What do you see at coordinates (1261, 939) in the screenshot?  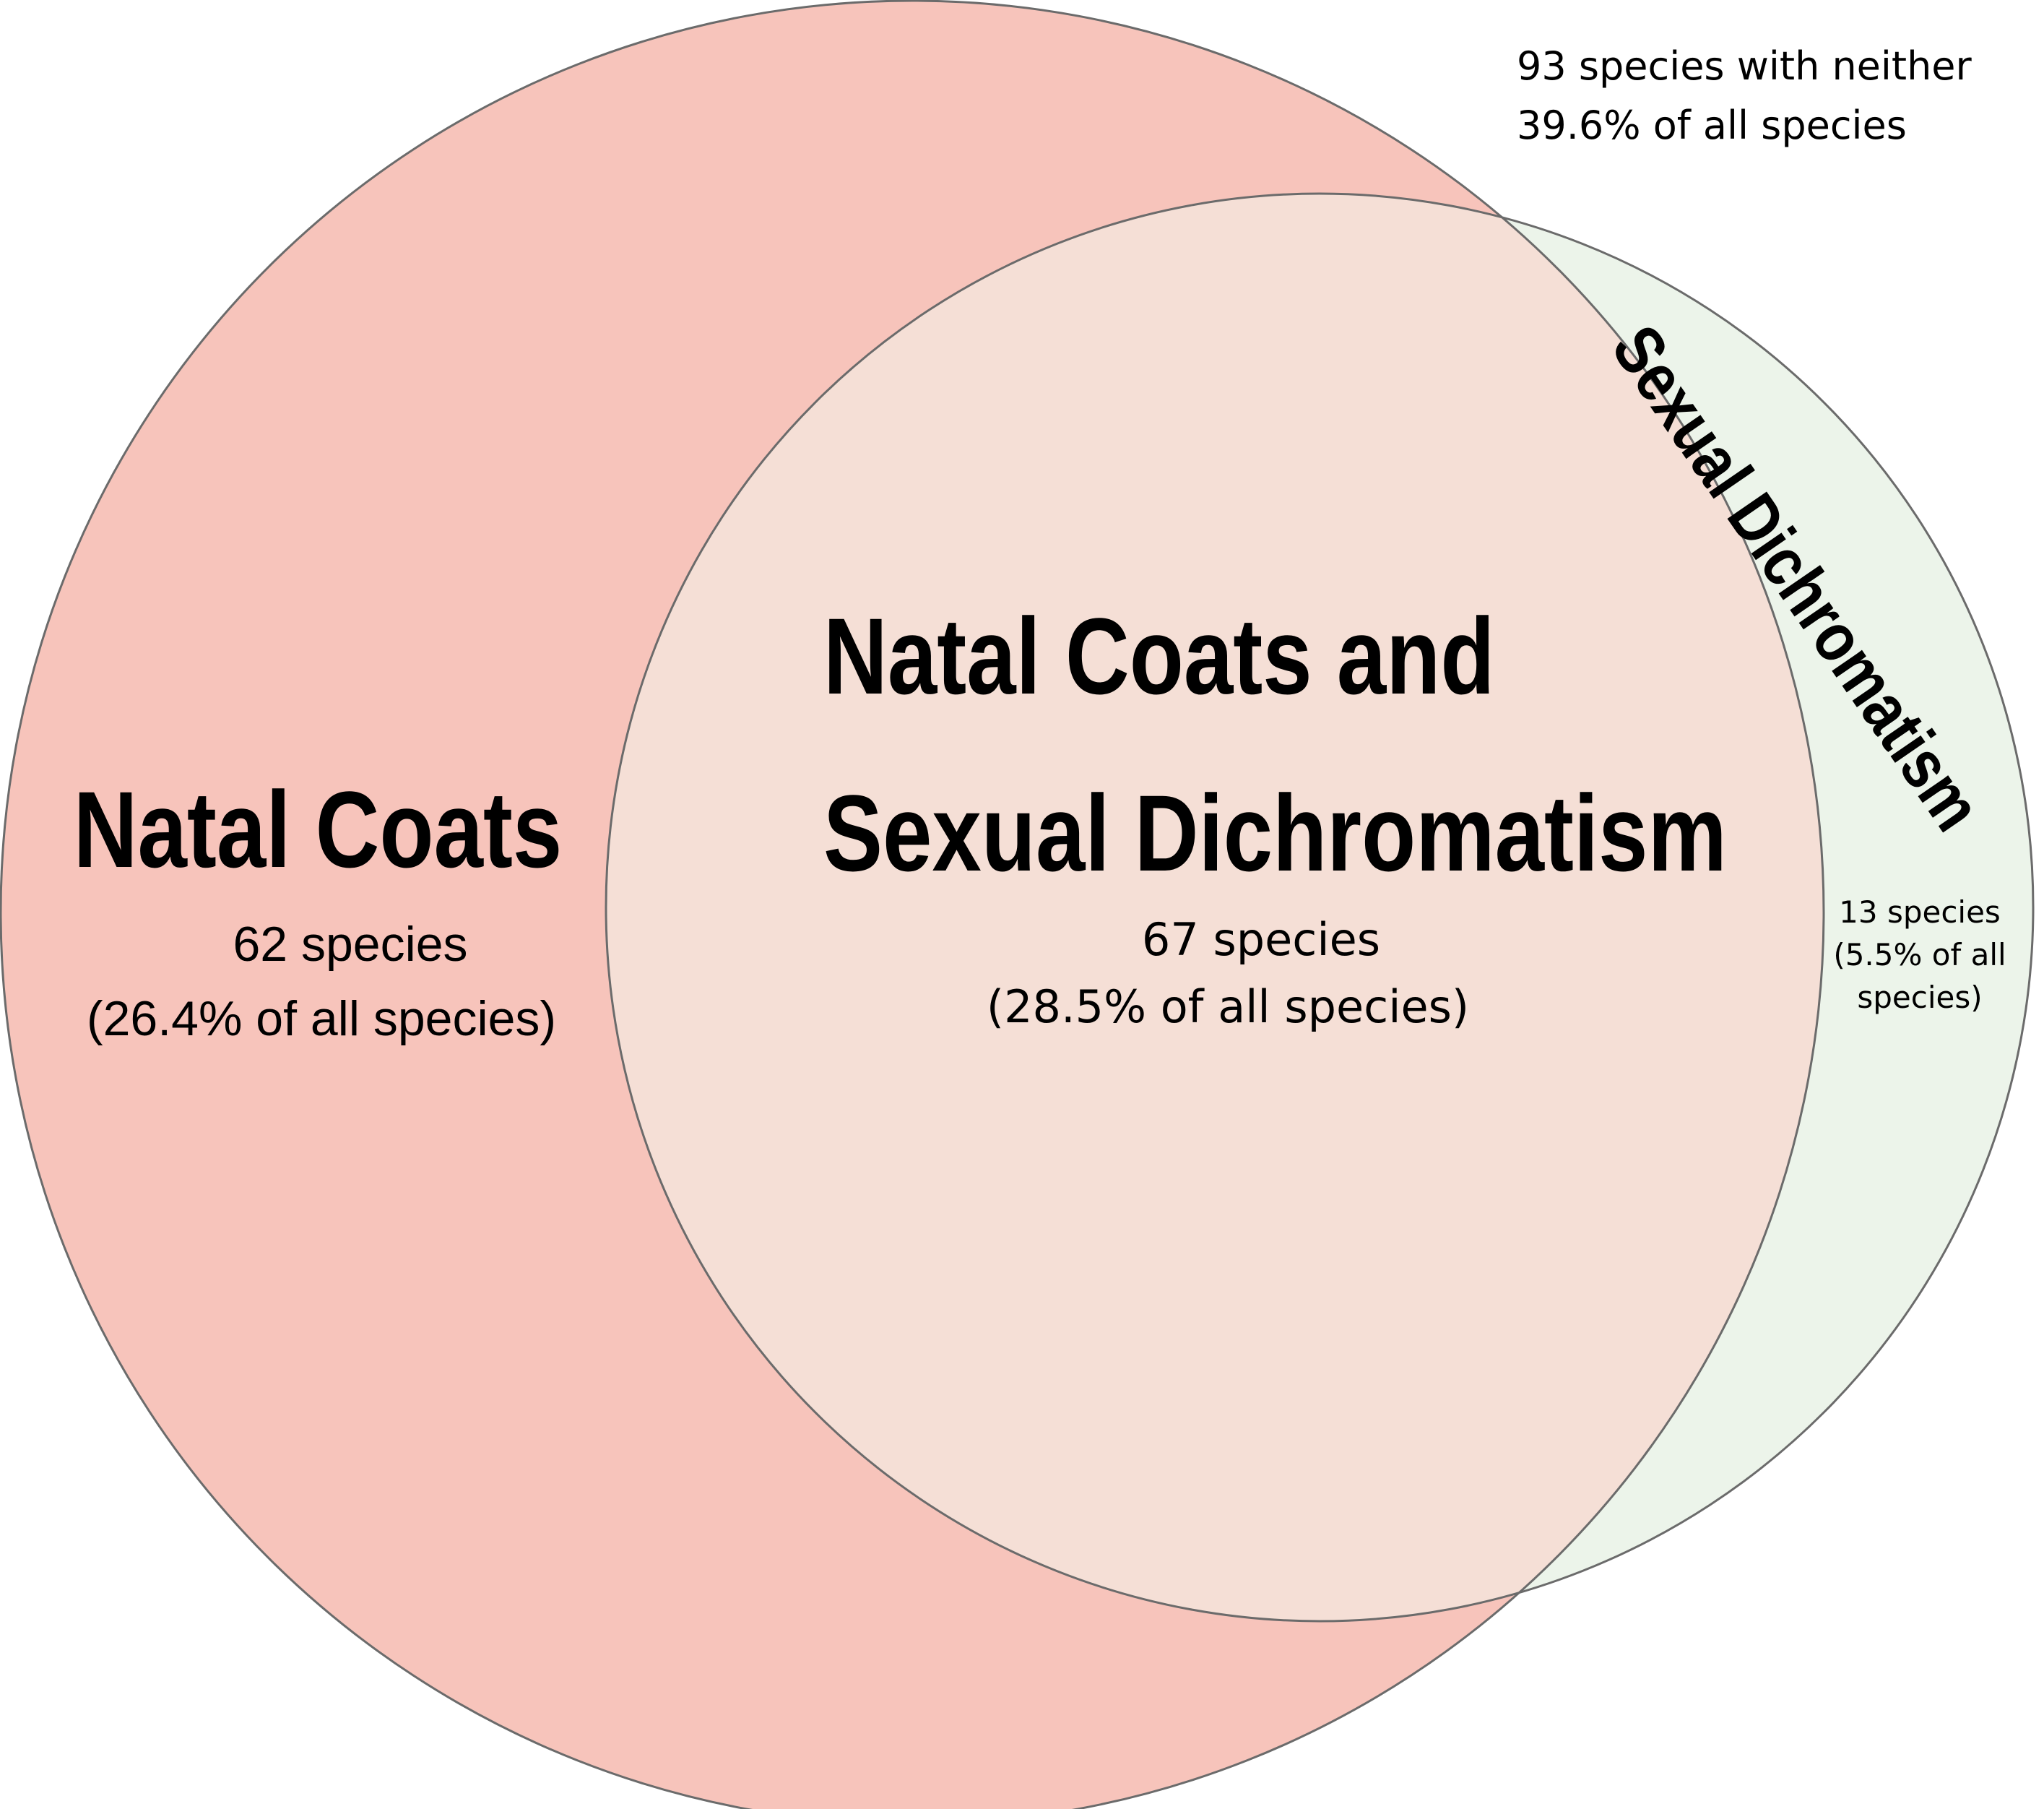 I see `intersection-count: 67 species` at bounding box center [1261, 939].